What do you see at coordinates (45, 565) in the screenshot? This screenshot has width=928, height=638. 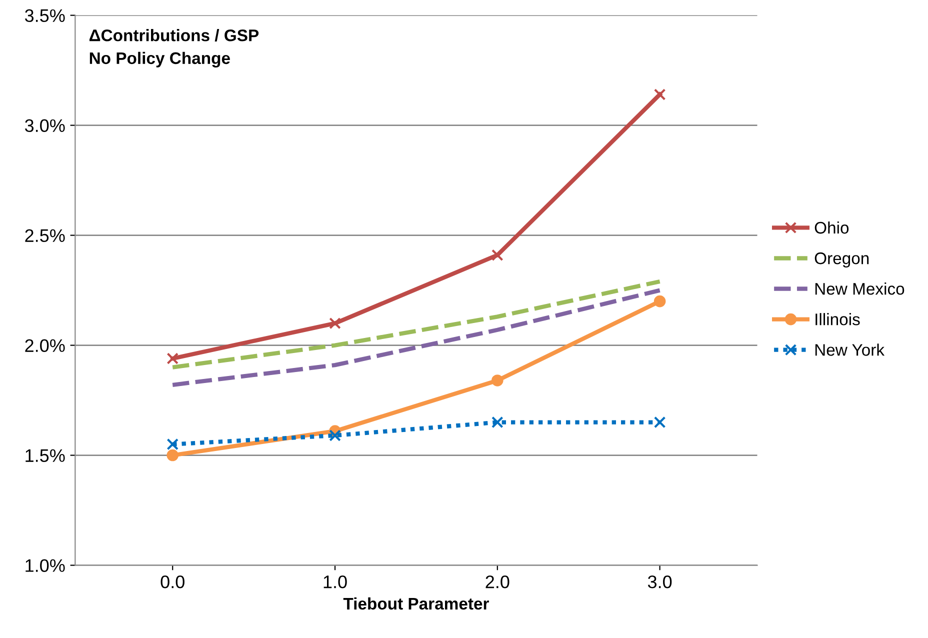 I see `y-tick-label: 1.0%` at bounding box center [45, 565].